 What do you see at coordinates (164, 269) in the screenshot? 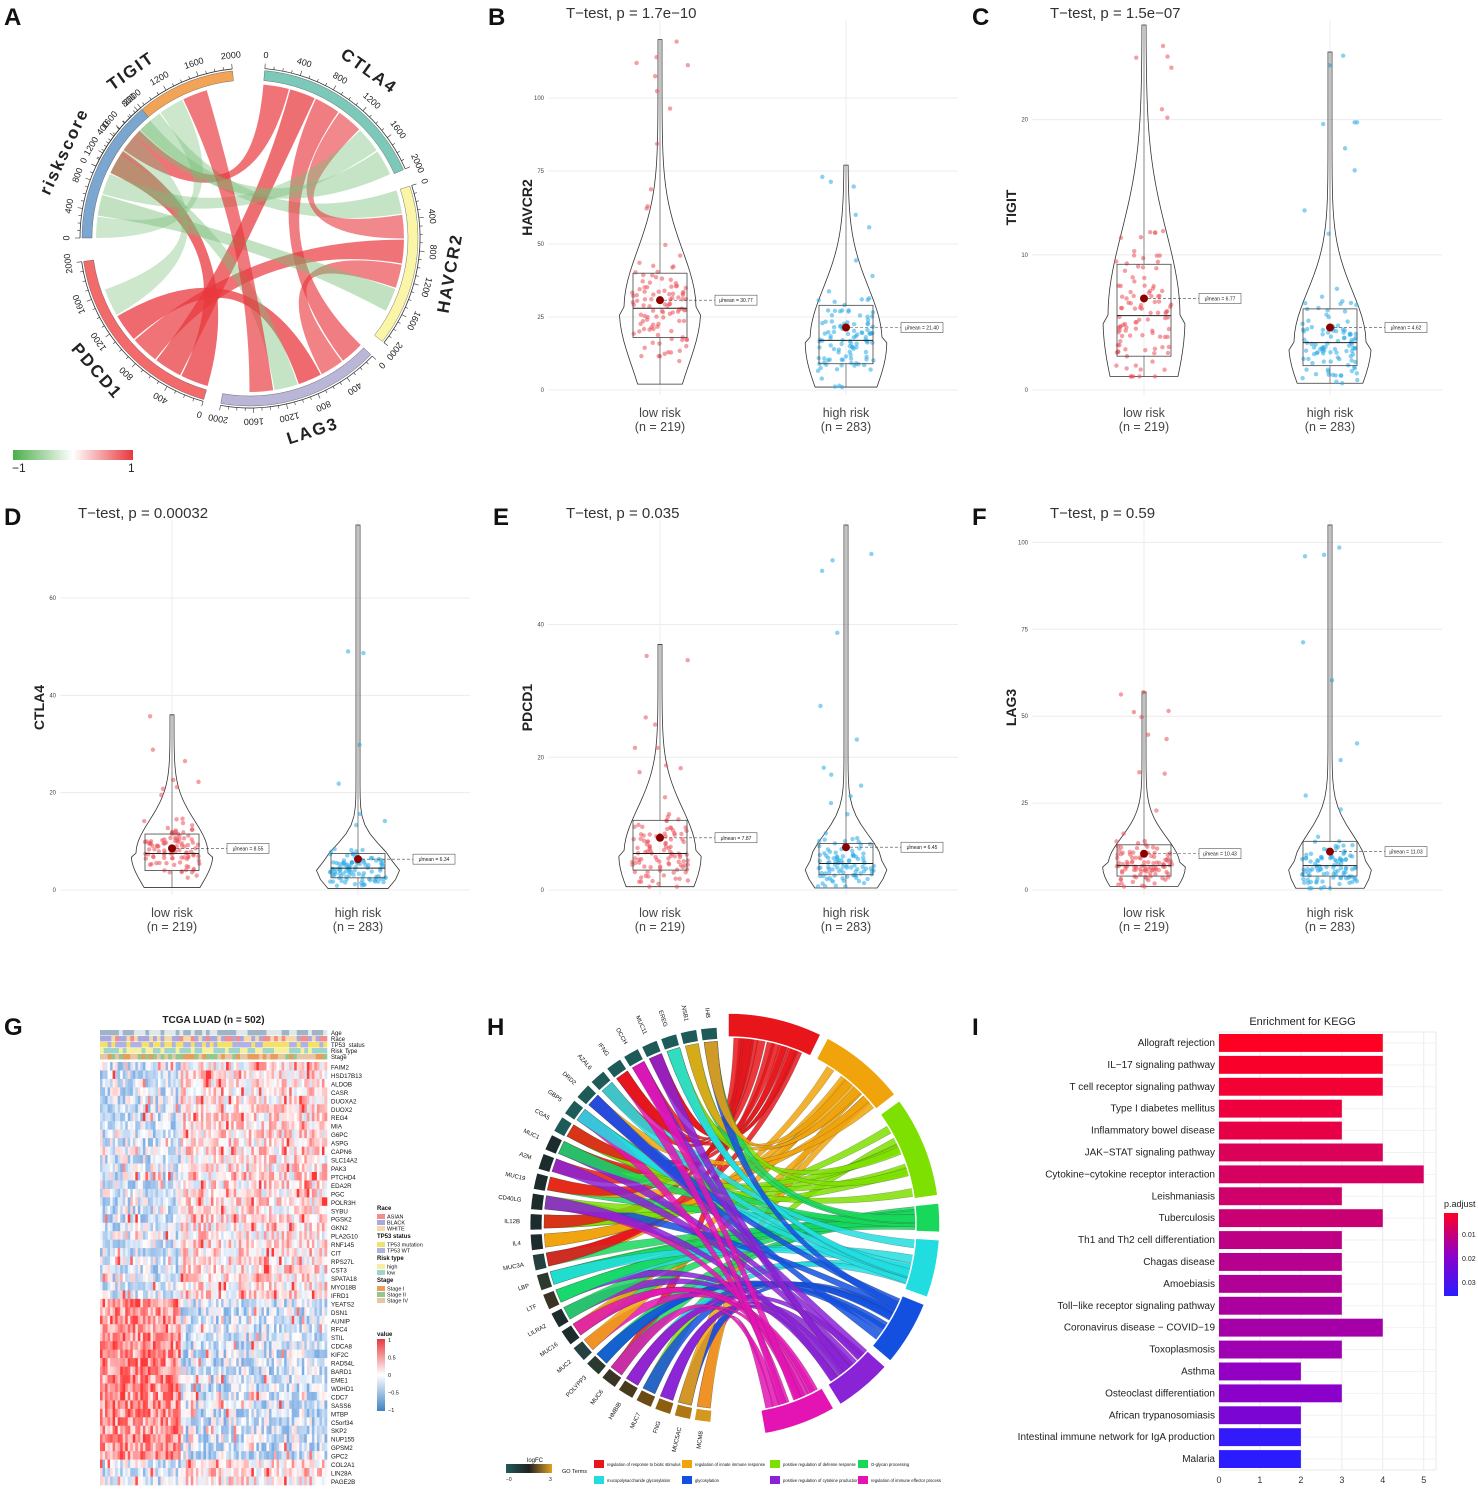
I see `correlation-ribbon` at bounding box center [164, 269].